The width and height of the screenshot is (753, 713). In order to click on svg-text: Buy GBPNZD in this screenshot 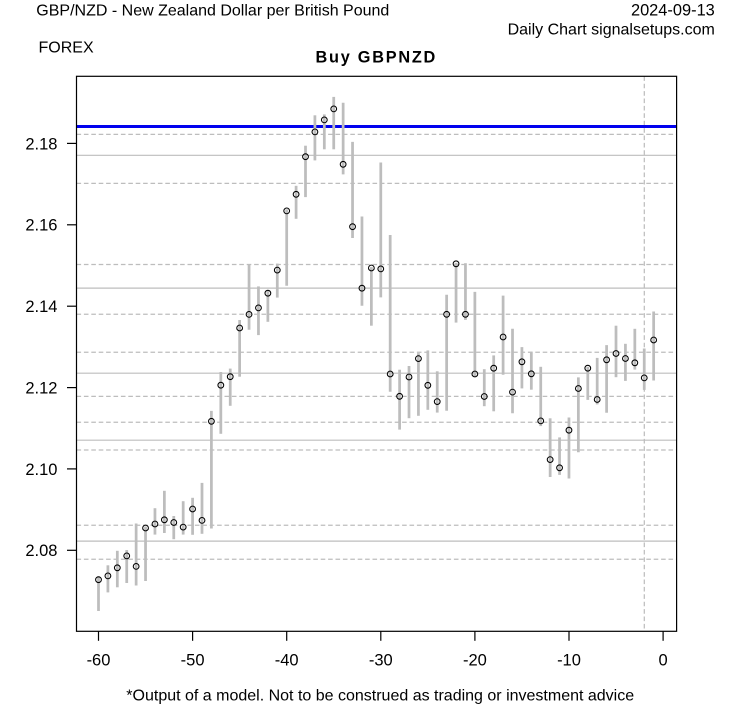, I will do `click(377, 58)`.